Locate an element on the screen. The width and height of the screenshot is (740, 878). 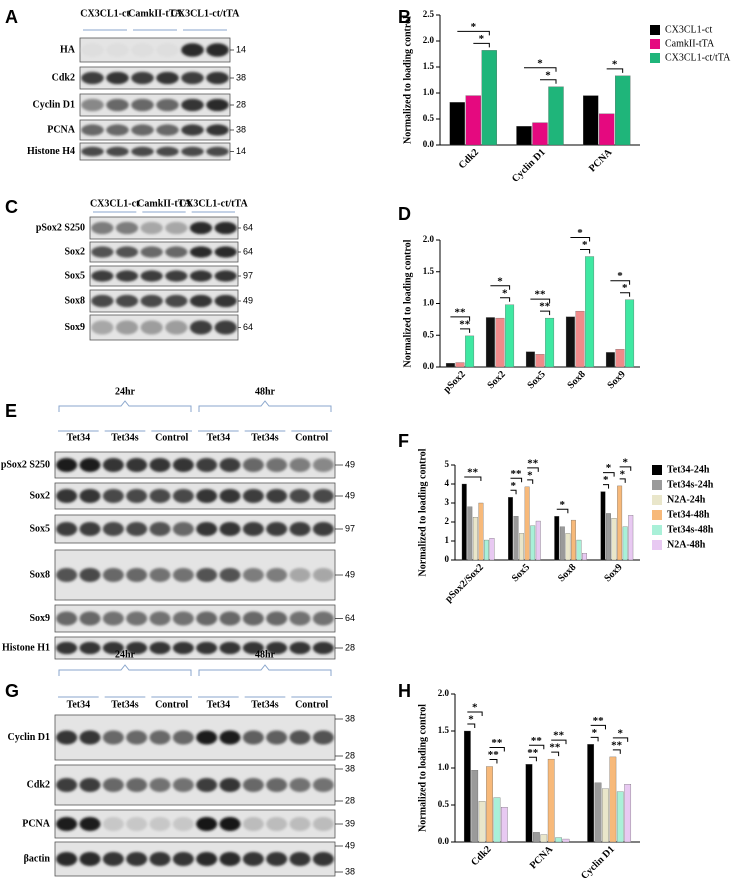
y-tick-label: 0.0 is located at coordinates (444, 841).